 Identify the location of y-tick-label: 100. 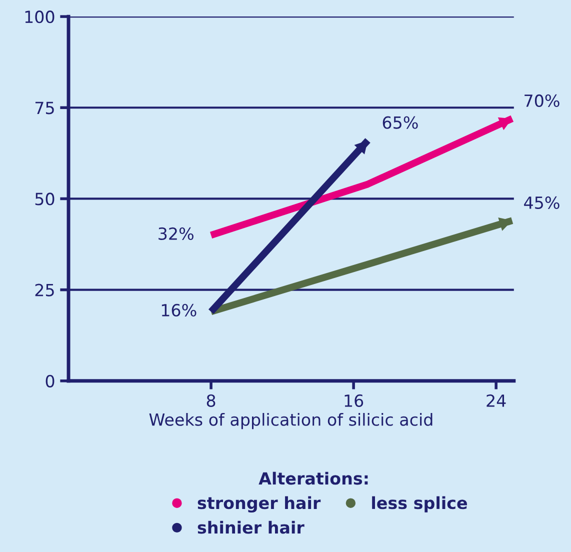
(39, 17).